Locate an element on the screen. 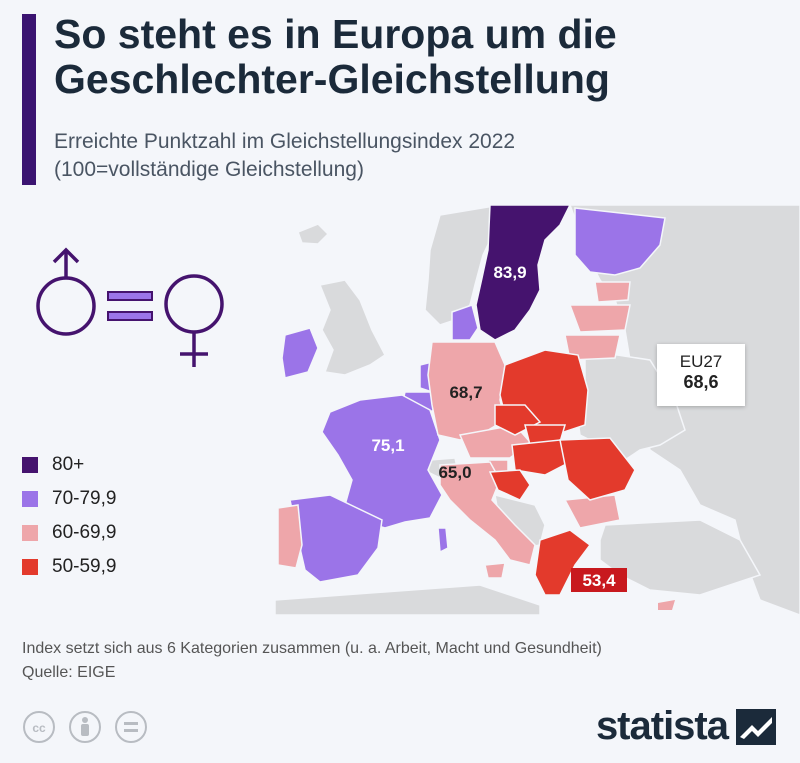 The image size is (800, 763). statista-logo: statista is located at coordinates (686, 726).